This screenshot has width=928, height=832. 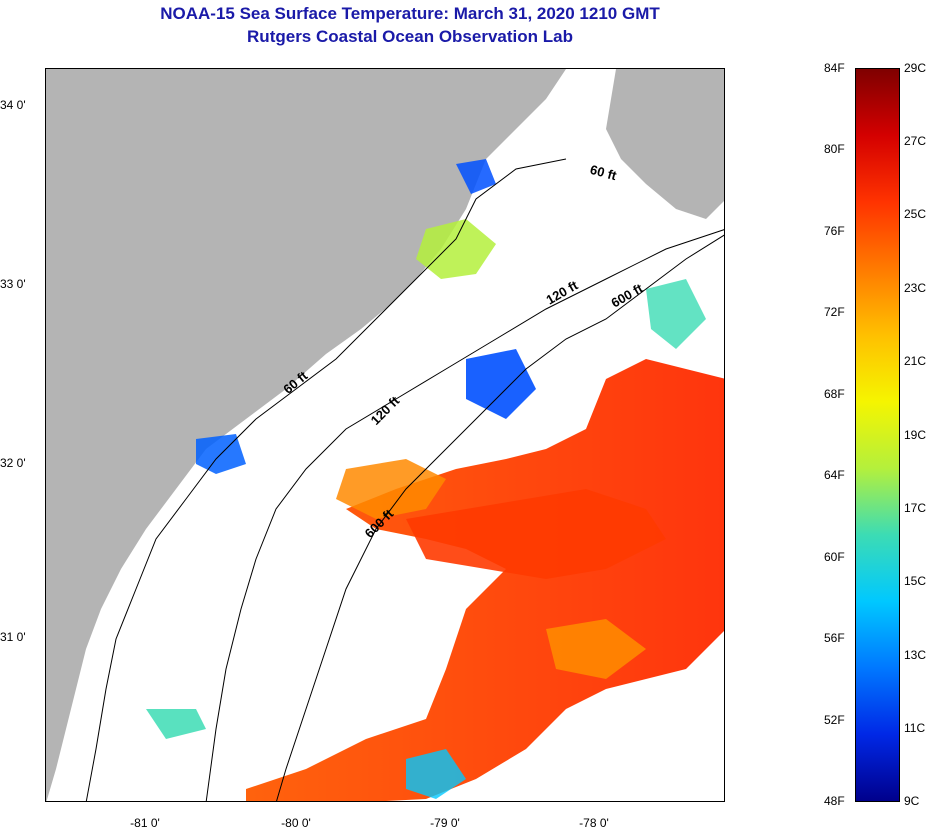 I want to click on map-subtitle: Rutgers Coastal Ocean Observation Lab, so click(x=410, y=36).